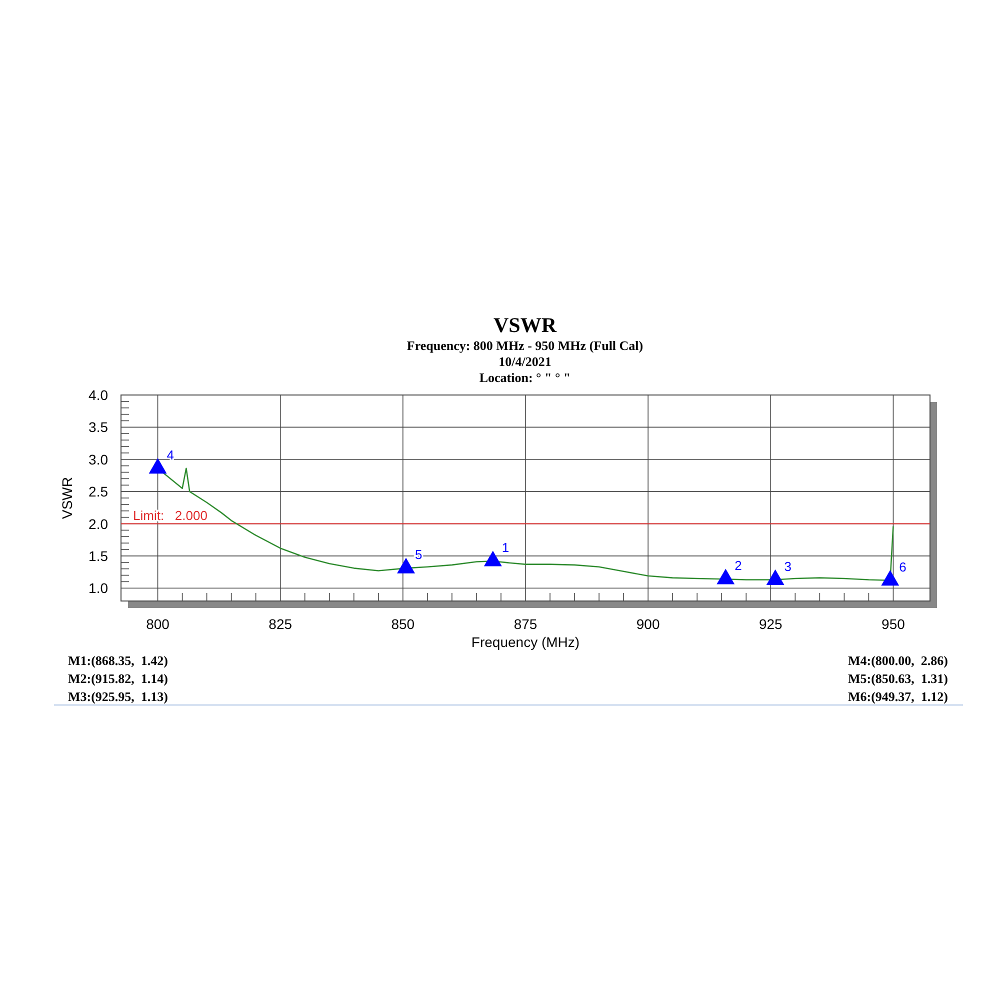 Image resolution: width=1000 pixels, height=1000 pixels. I want to click on x-tick-label: 875, so click(526, 624).